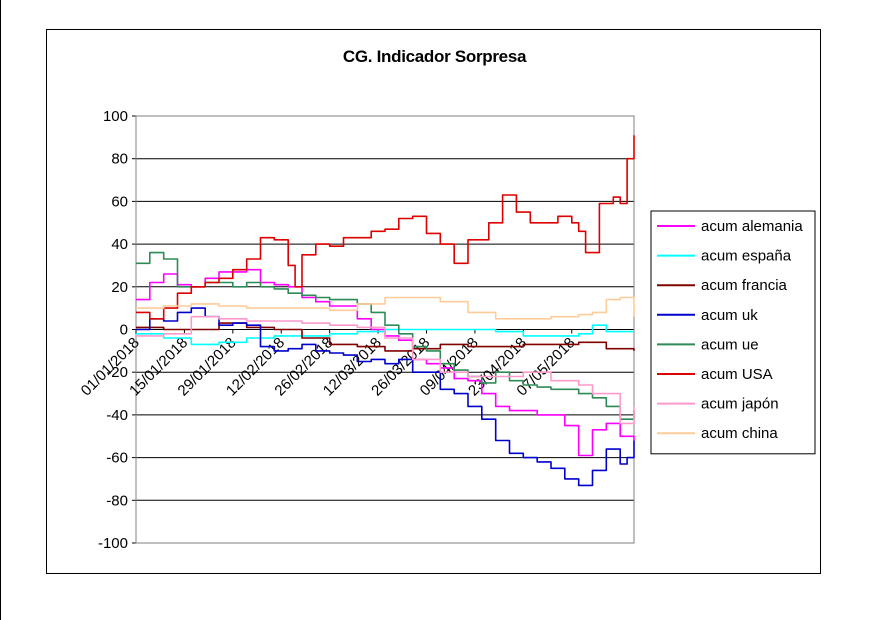  I want to click on y-tick-label: -40, so click(117, 415).